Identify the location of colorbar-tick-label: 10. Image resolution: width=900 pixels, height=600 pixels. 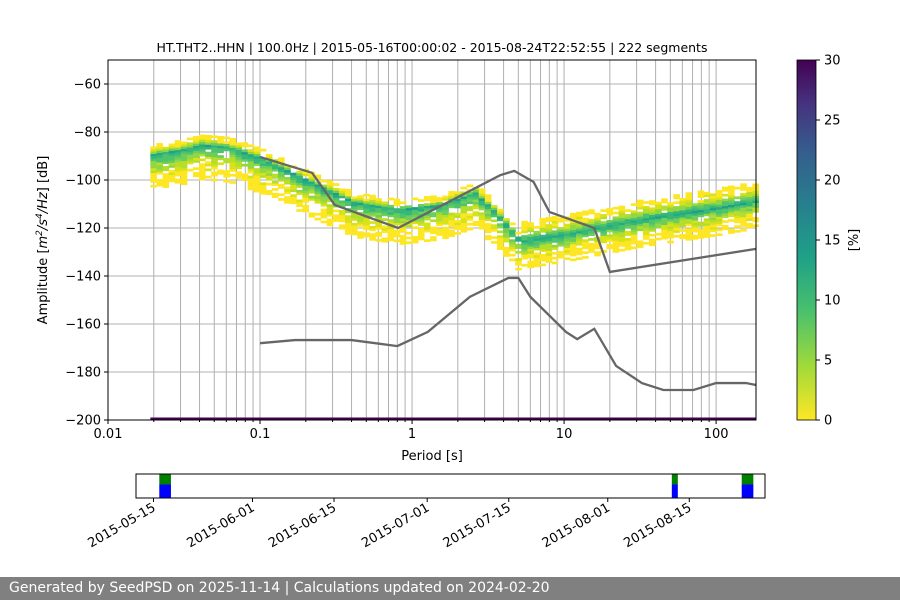
(832, 301).